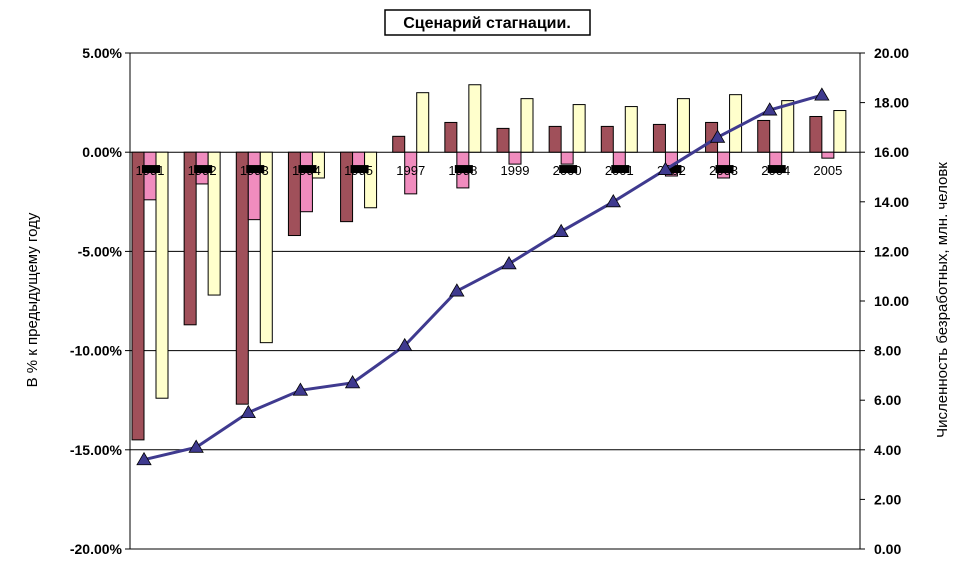 The width and height of the screenshot is (974, 572). What do you see at coordinates (887, 450) in the screenshot?
I see `y-tick-label-right: 4.00` at bounding box center [887, 450].